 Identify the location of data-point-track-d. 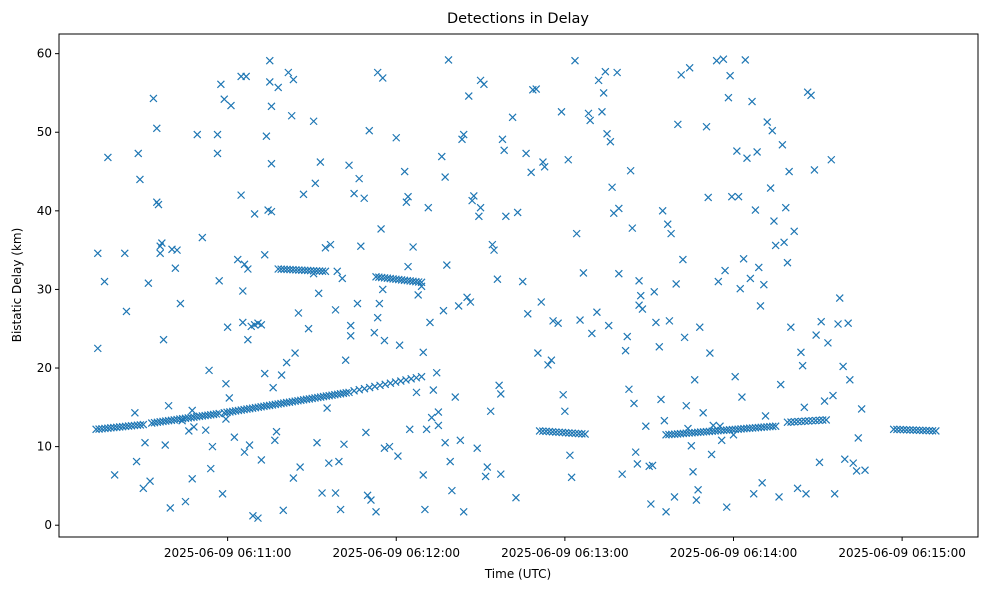
(421, 376).